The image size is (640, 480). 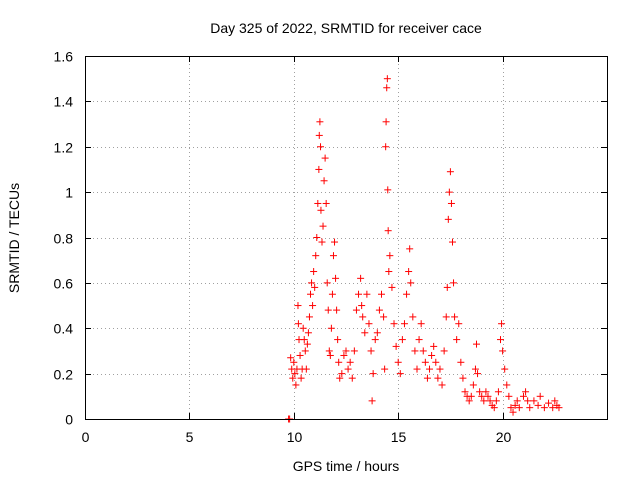 I want to click on y-tick-label: 0.4, so click(x=64, y=329).